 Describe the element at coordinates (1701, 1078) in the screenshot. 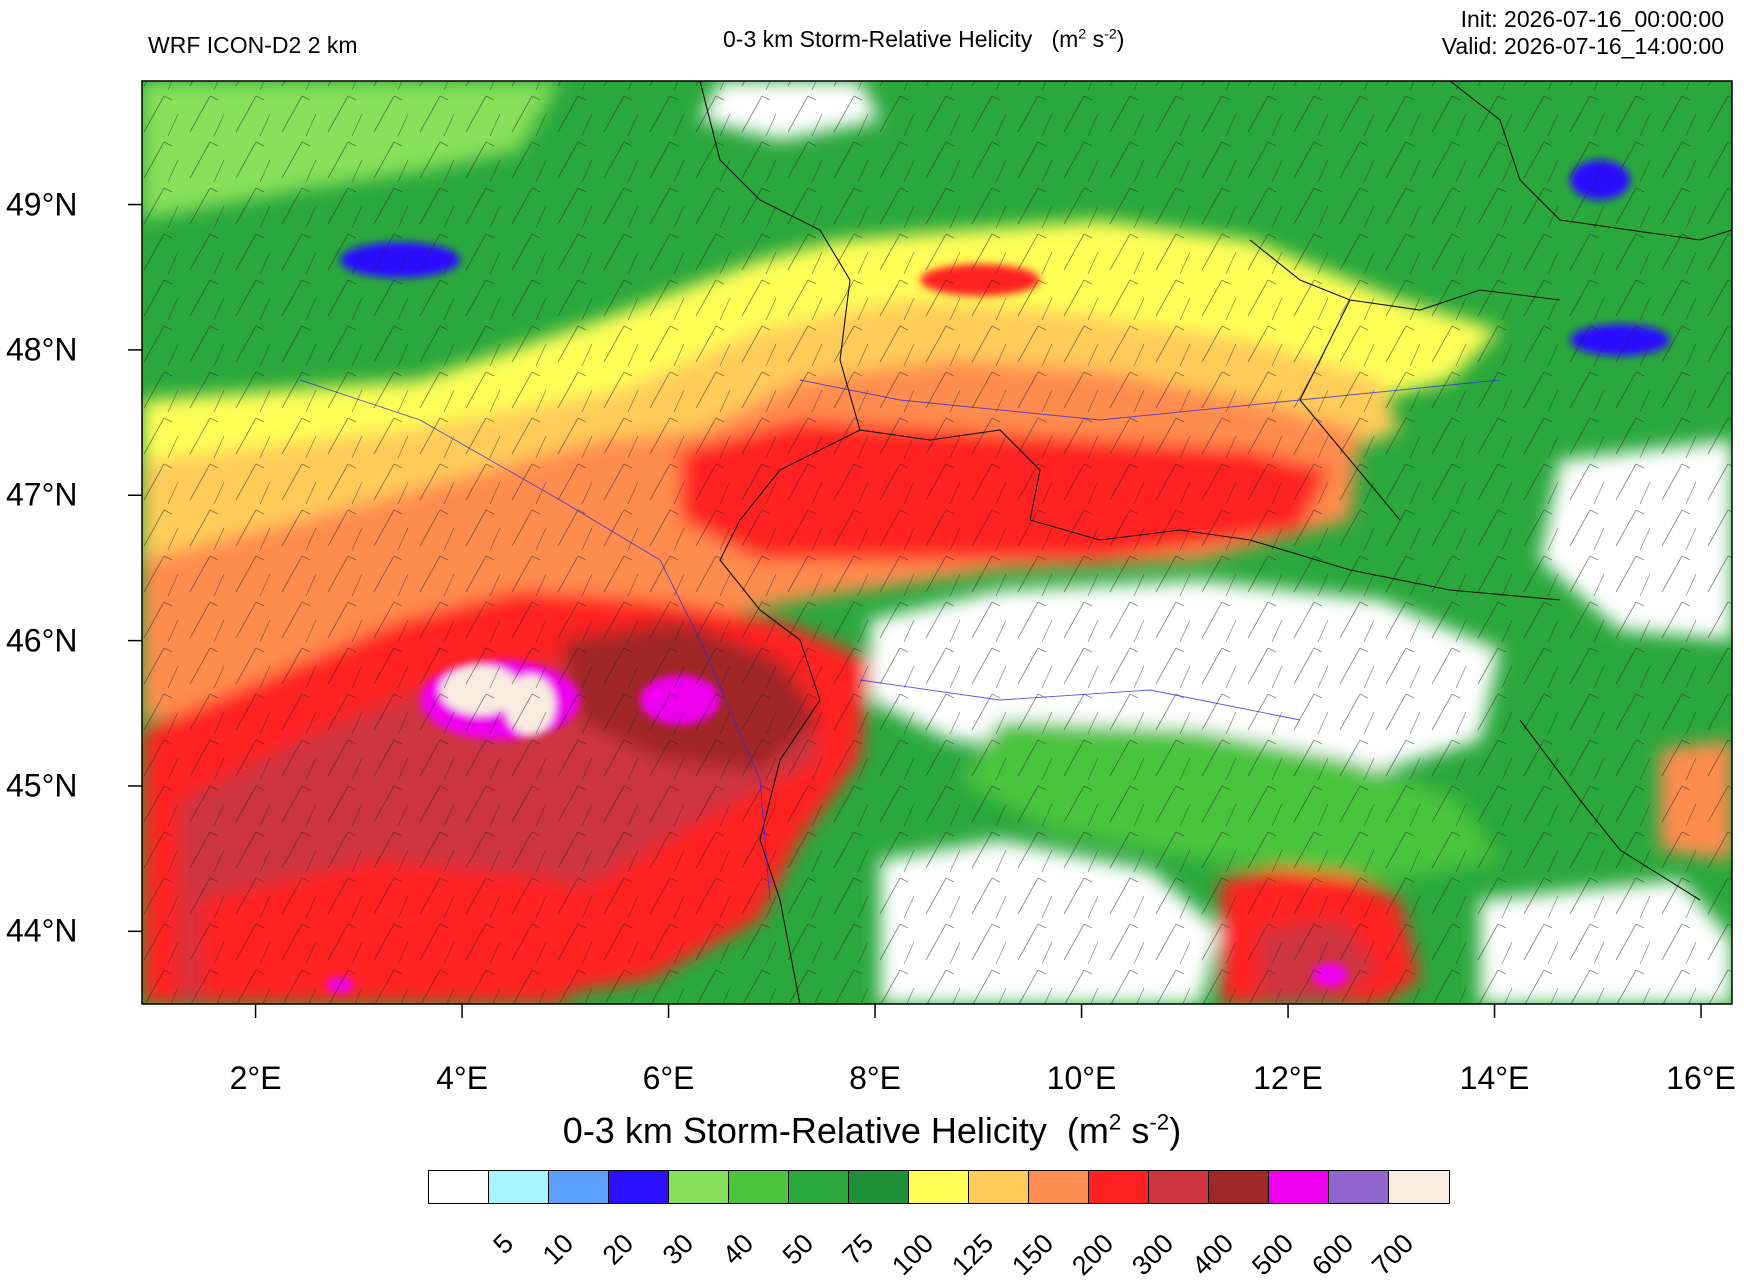

I see `lon-label: 16°E` at that location.